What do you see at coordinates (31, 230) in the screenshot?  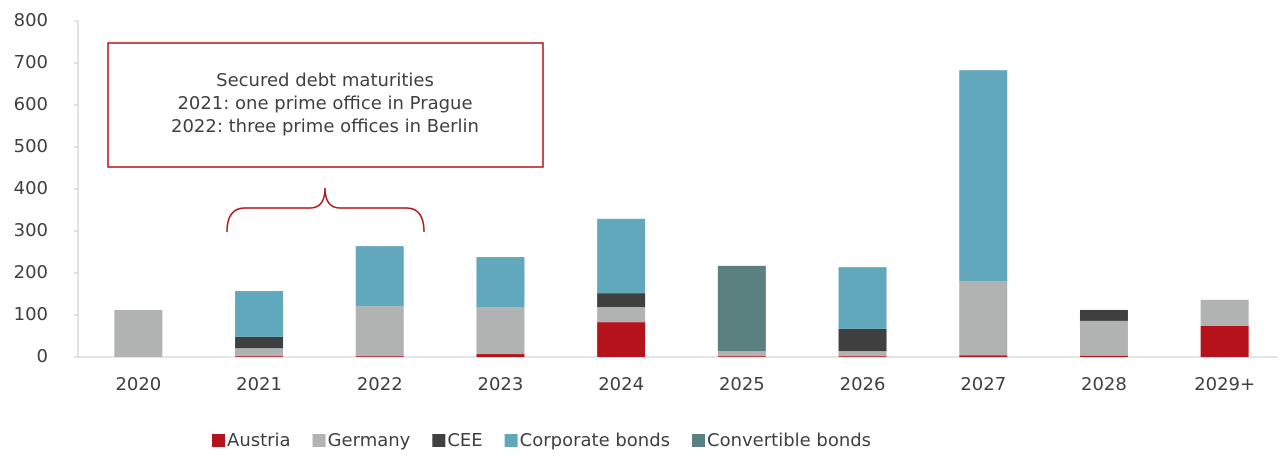 I see `y-tick-label: 300` at bounding box center [31, 230].